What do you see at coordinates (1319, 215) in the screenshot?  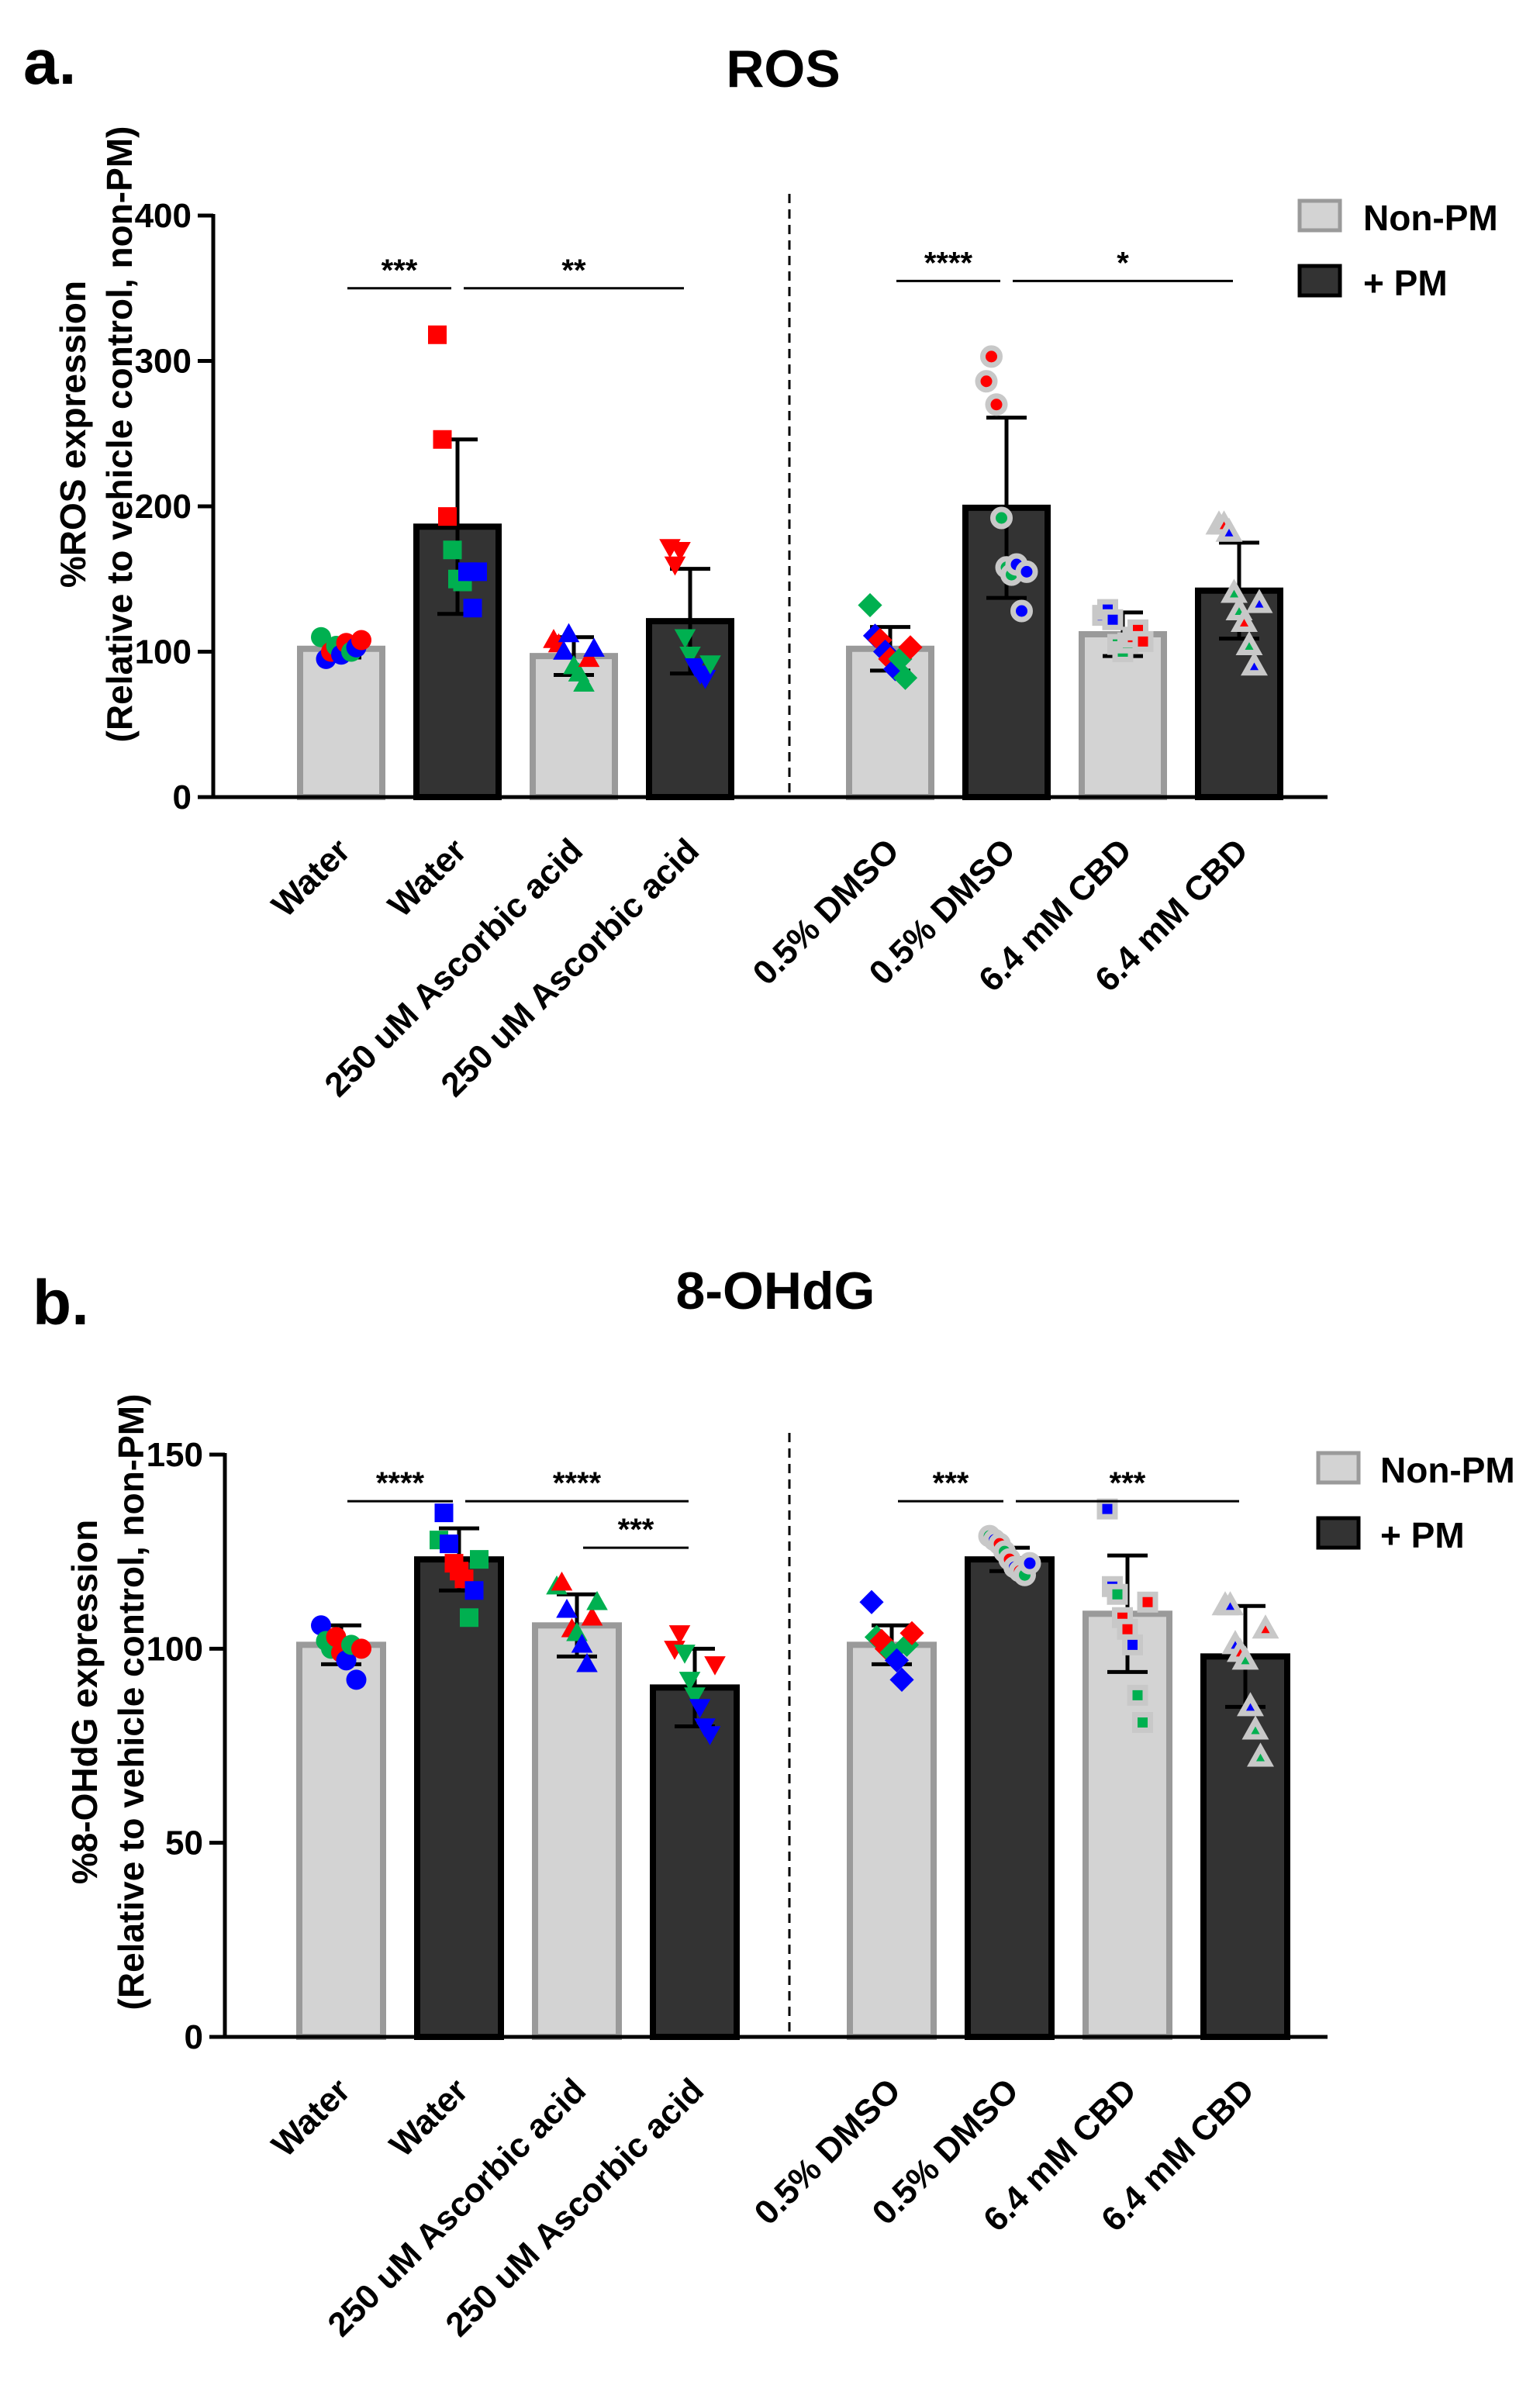 I see `legend-swatch-non-pm` at bounding box center [1319, 215].